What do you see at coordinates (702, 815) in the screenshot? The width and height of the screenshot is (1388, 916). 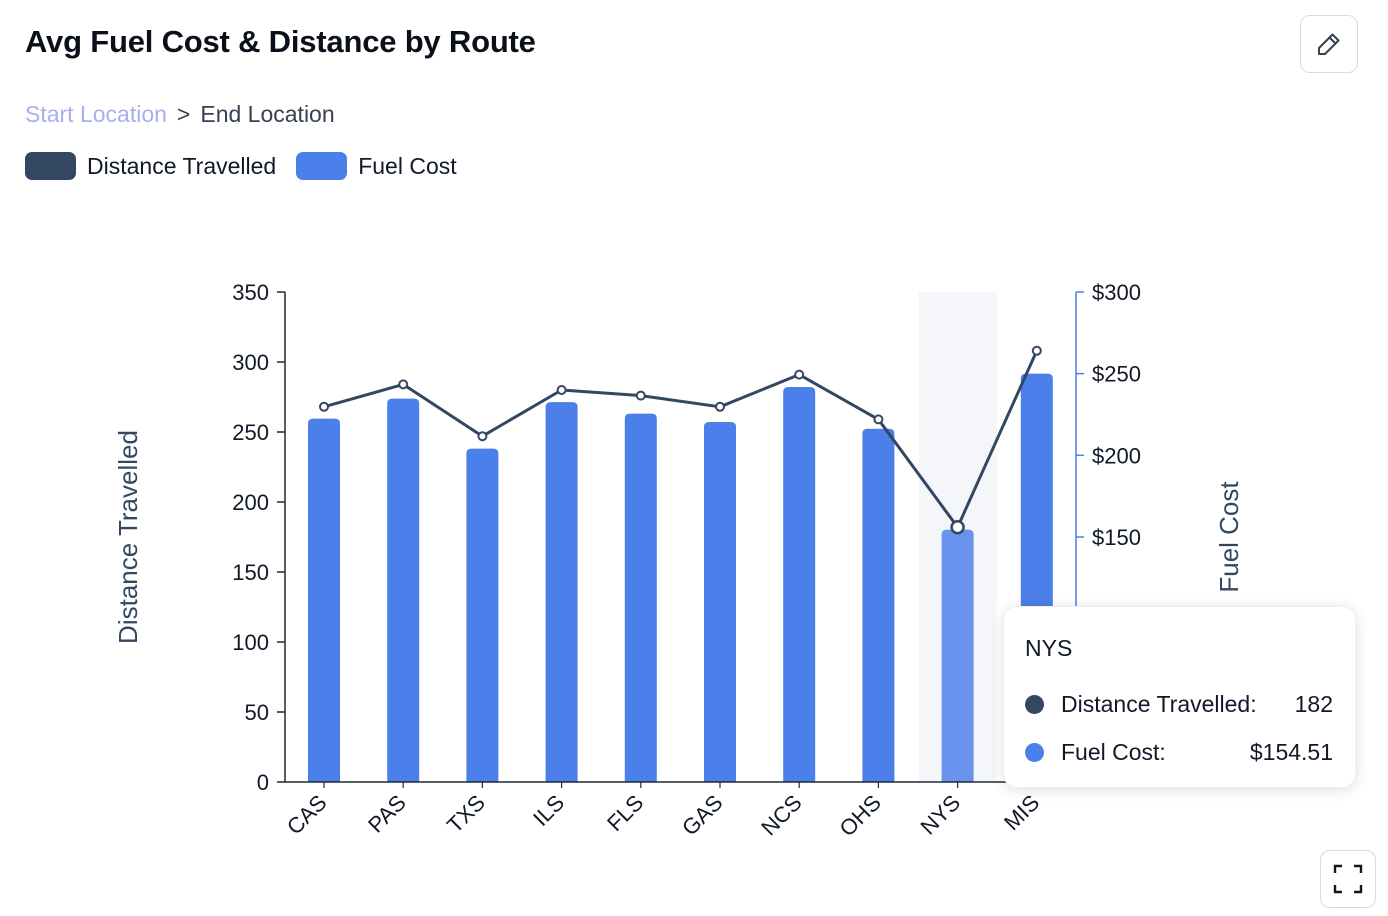 I see `x-tick-label-gas: GAS` at bounding box center [702, 815].